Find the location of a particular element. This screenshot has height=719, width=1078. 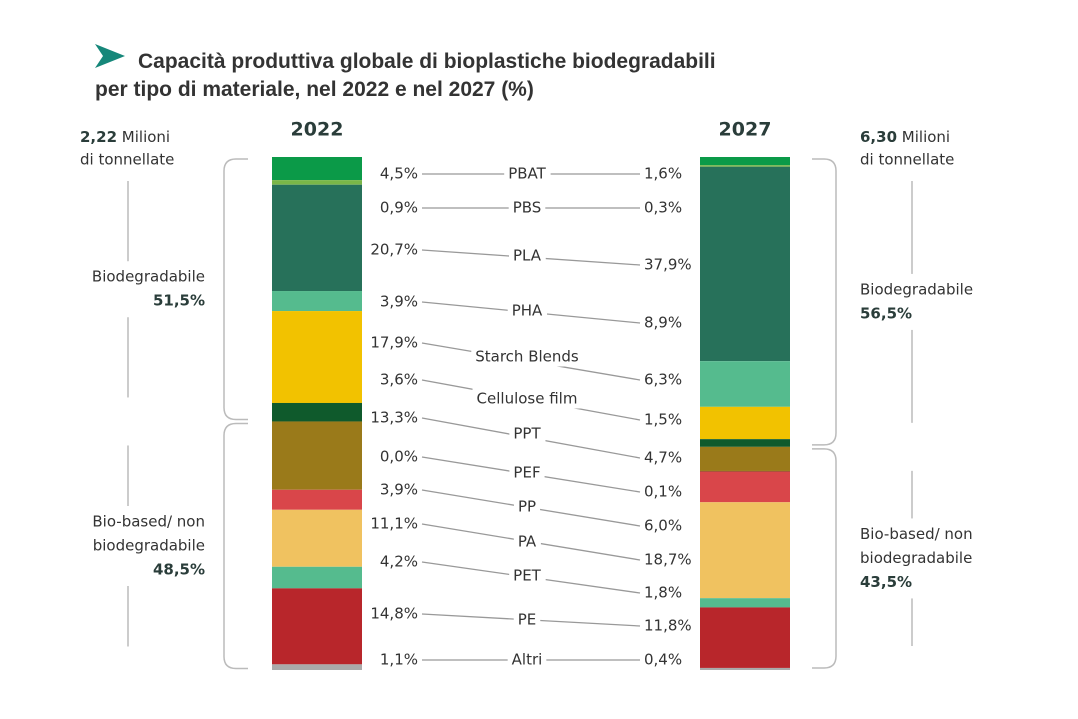

title-part: Capacità produttiva globale is located at coordinates (275, 61).